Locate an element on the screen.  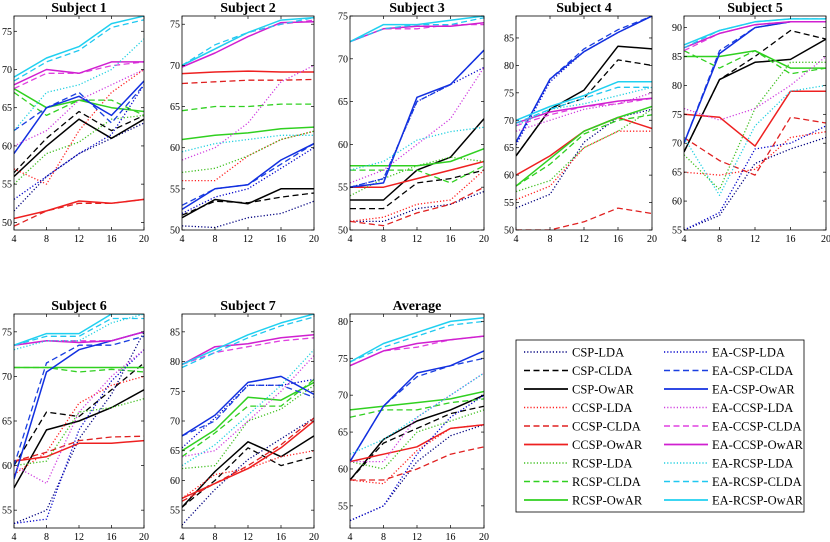
legend-label: CSP-OwAR is located at coordinates (603, 390).